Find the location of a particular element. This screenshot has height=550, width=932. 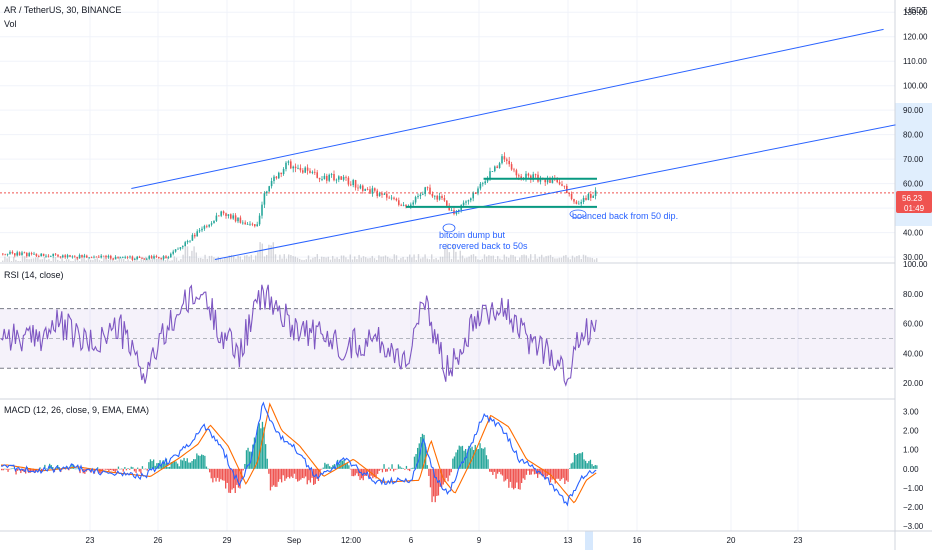

note-bounce: bounced back from 50 dip. is located at coordinates (625, 216).